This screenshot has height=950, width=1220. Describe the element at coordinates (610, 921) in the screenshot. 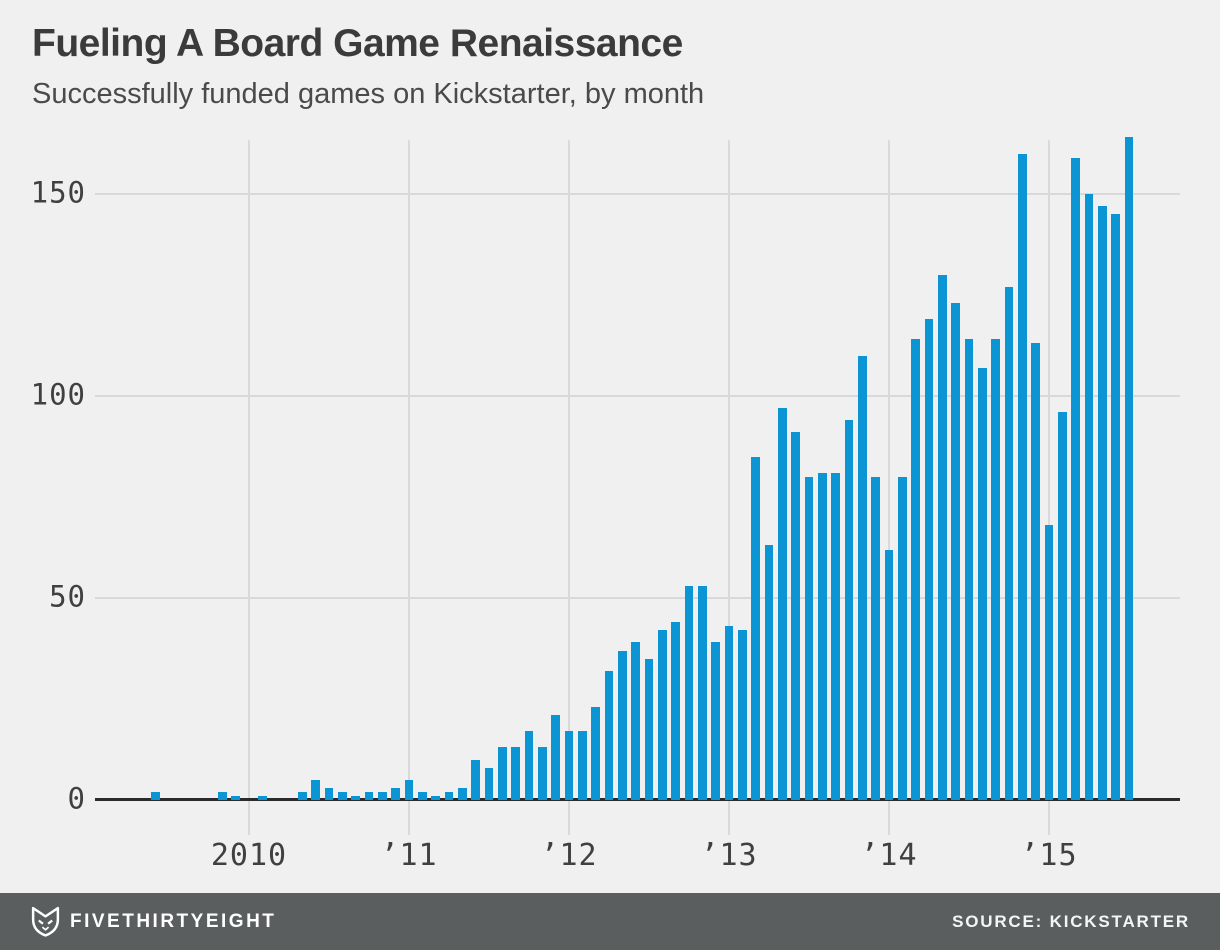

I see `footer-bar: FIVETHIRTYEIGHT SOURCE: KICKSTARTER` at that location.